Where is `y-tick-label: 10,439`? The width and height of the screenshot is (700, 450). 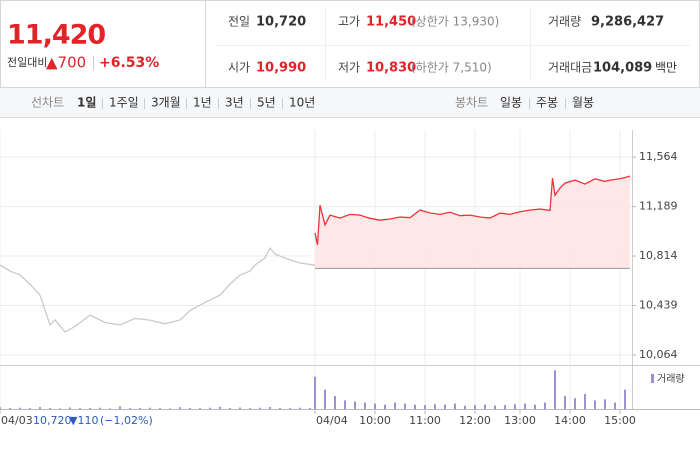
y-tick-label: 10,439 is located at coordinates (658, 304).